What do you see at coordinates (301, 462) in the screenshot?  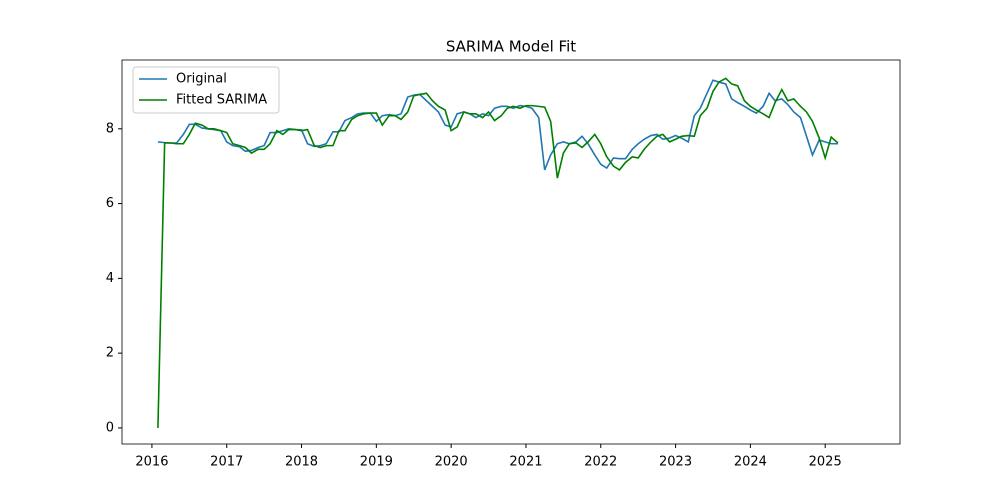 I see `x-tick-label: 2018` at bounding box center [301, 462].